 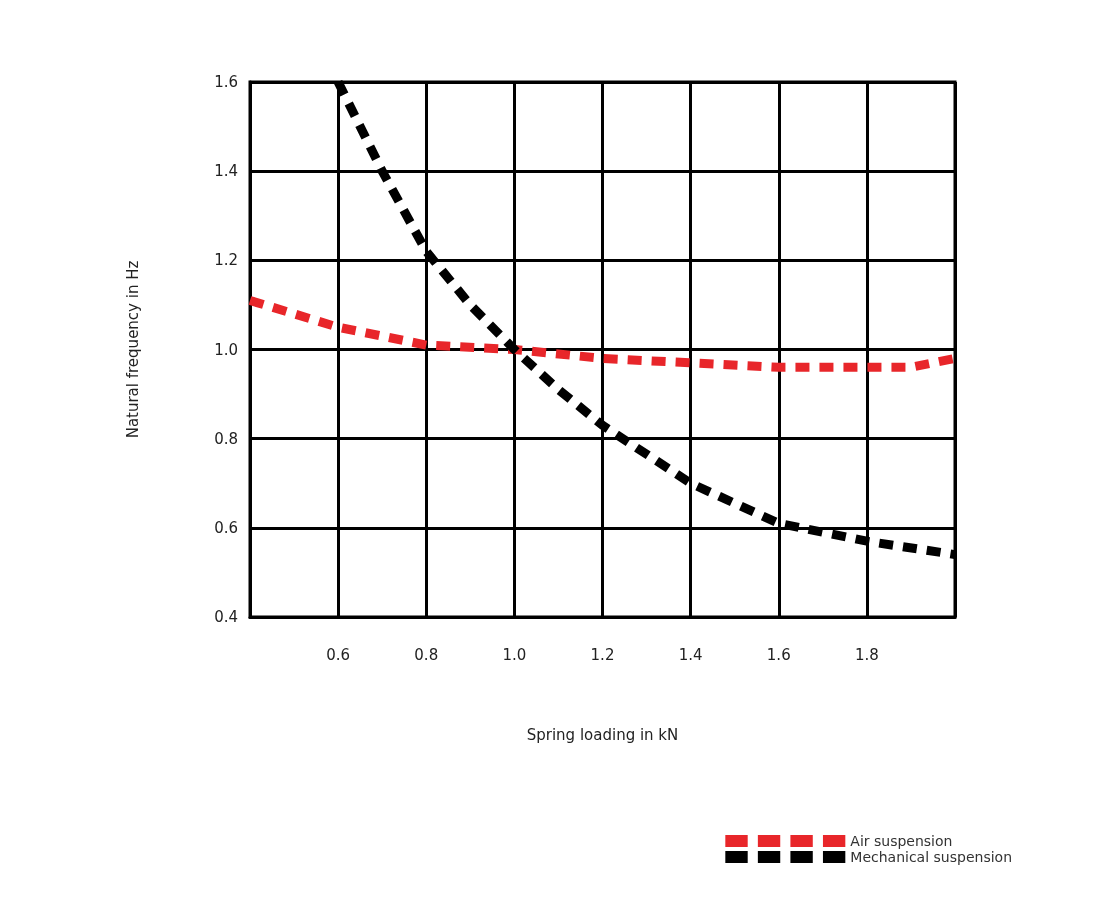 What do you see at coordinates (866, 654) in the screenshot?
I see `x-tick-label: 1.8` at bounding box center [866, 654].